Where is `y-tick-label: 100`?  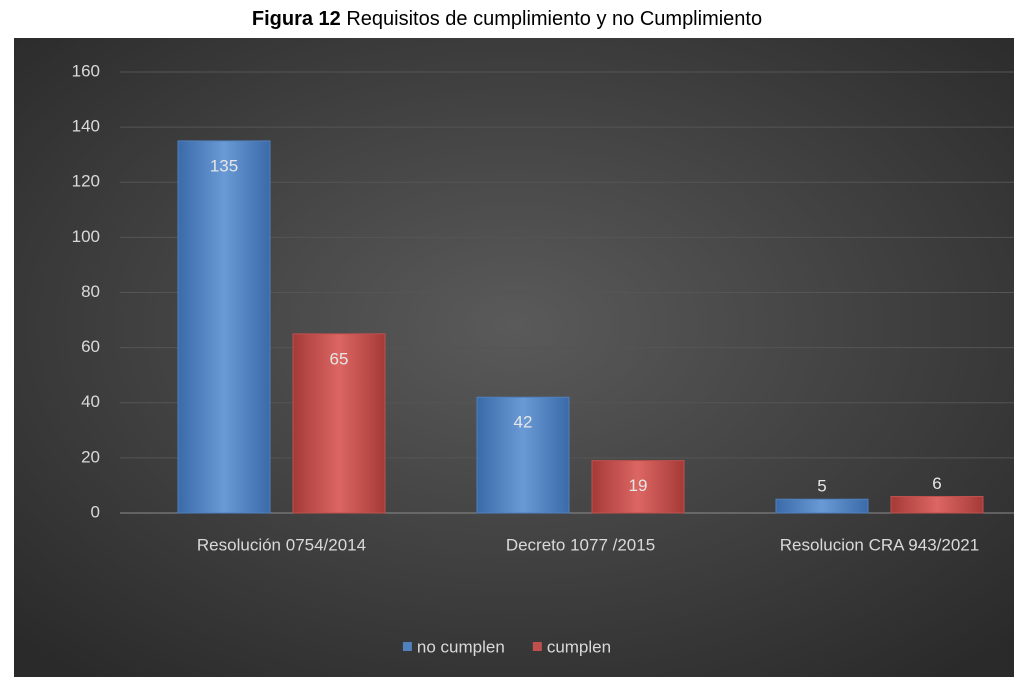
y-tick-label: 100 is located at coordinates (86, 236).